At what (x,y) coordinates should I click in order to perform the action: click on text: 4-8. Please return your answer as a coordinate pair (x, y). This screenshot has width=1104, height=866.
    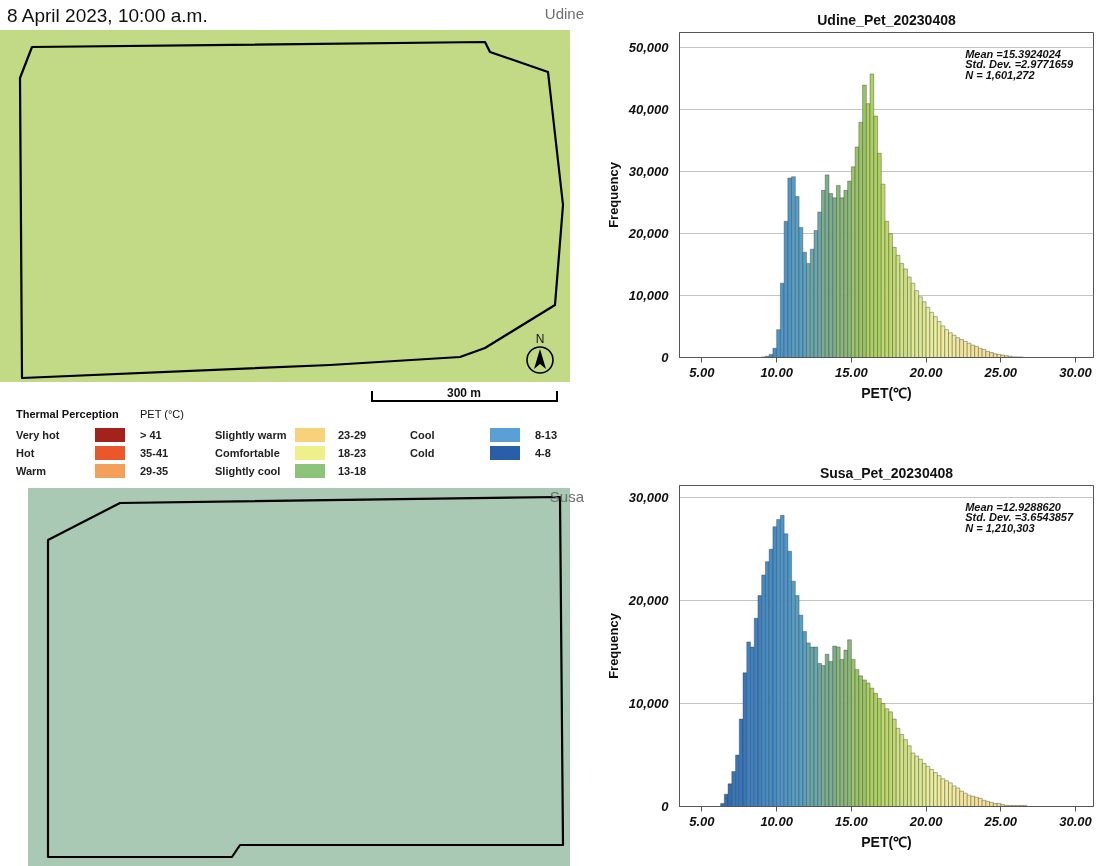
    Looking at the image, I should click on (543, 453).